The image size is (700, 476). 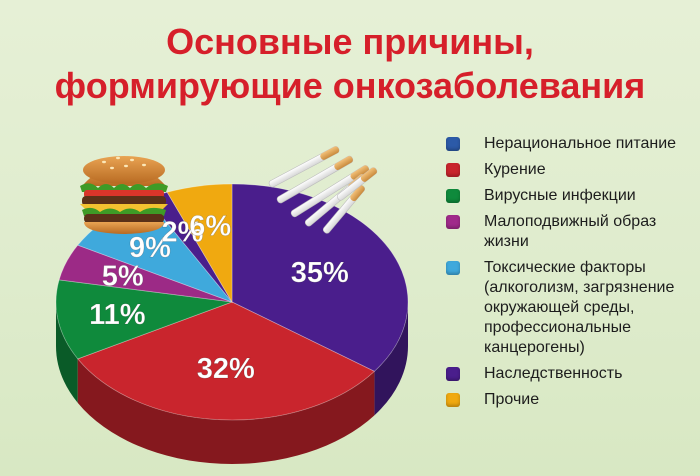 I want to click on pie-slice-курение, so click(x=226, y=361).